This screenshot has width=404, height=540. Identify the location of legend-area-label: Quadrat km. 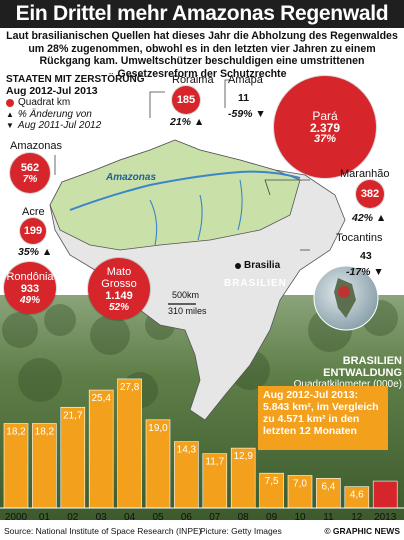
(44, 102).